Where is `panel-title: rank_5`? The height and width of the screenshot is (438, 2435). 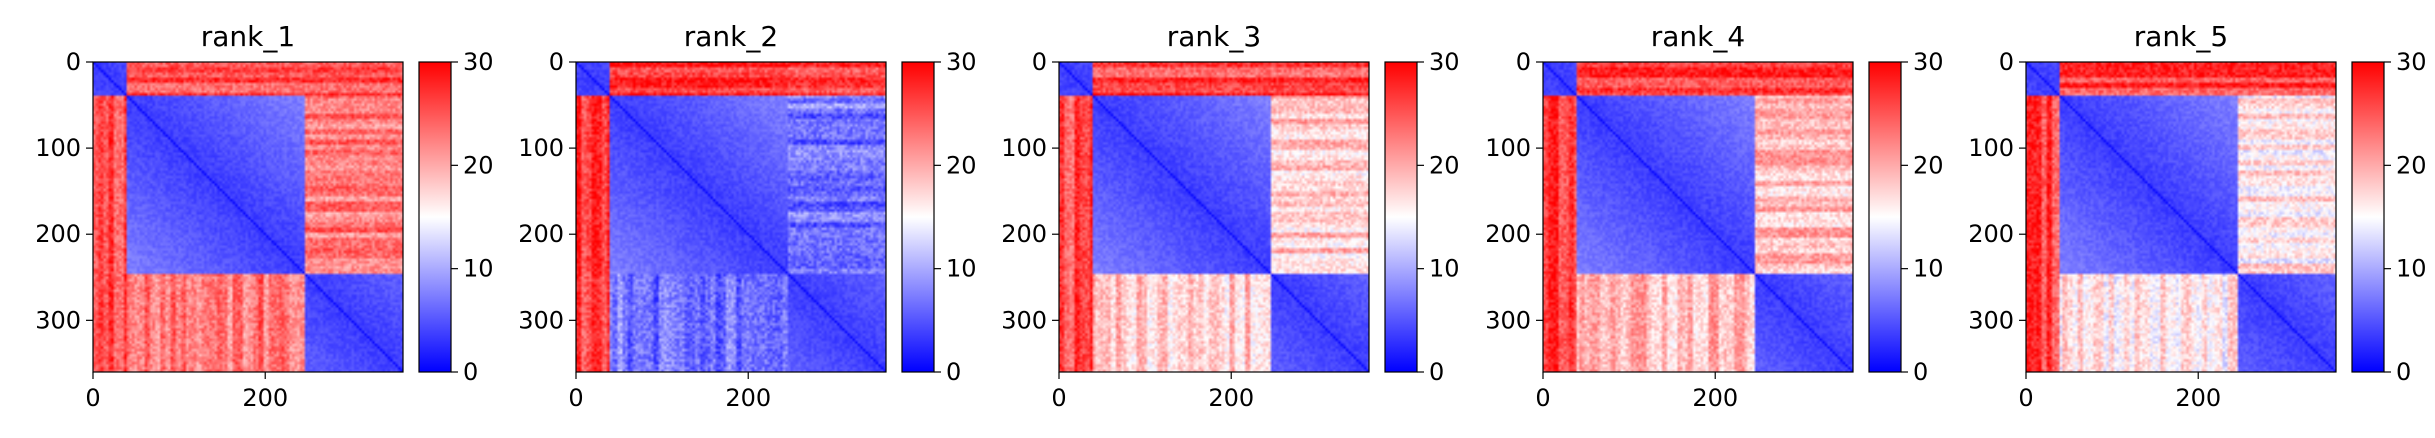
panel-title: rank_5 is located at coordinates (2181, 36).